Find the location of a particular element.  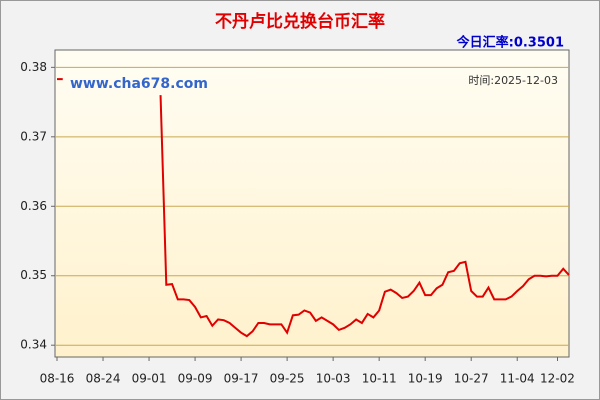

x-tick-label: 10-11 is located at coordinates (379, 379).